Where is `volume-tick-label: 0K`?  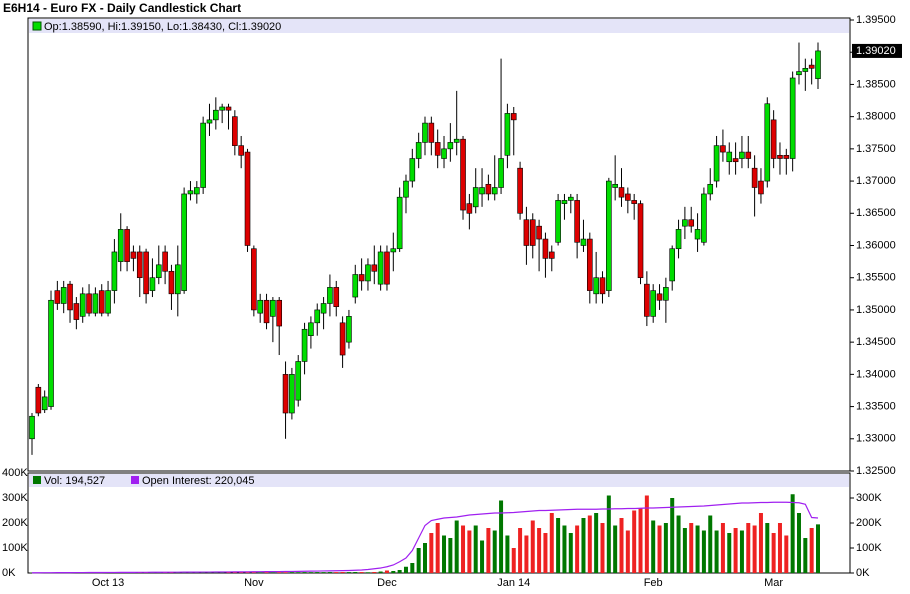 volume-tick-label: 0K is located at coordinates (9, 573).